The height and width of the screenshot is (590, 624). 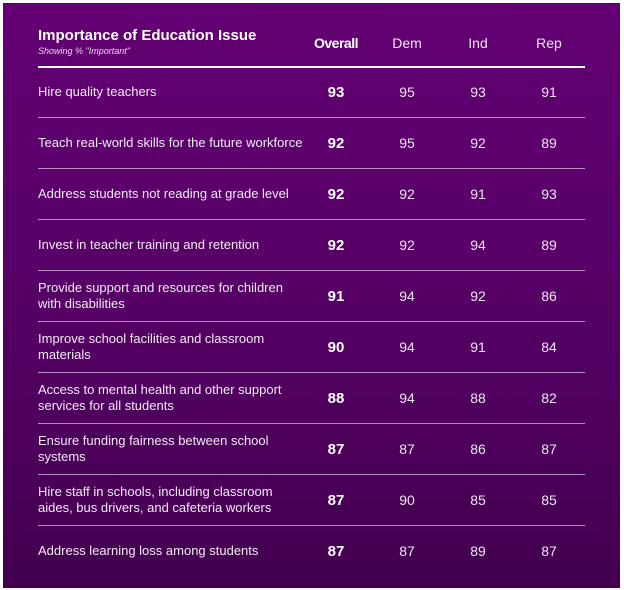 What do you see at coordinates (336, 43) in the screenshot?
I see `column-header-overall: Overall` at bounding box center [336, 43].